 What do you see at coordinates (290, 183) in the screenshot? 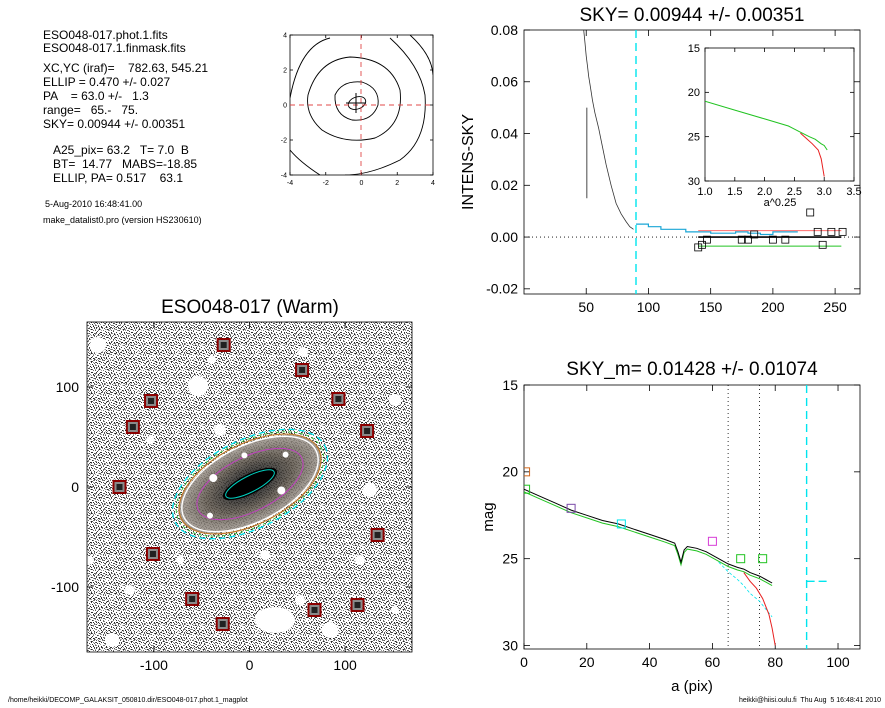
I see `x-tick-label: -4` at bounding box center [290, 183].